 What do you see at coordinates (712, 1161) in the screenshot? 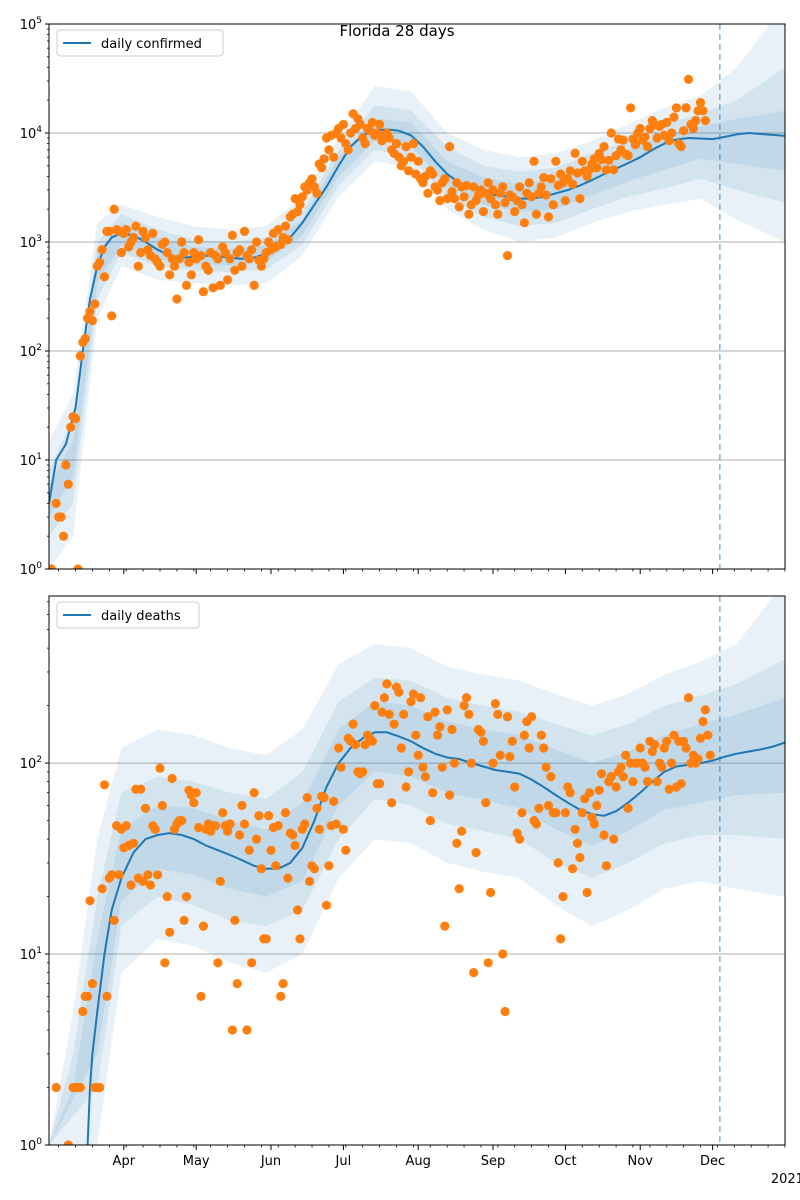
I see `x-month-label: Dec` at bounding box center [712, 1161].